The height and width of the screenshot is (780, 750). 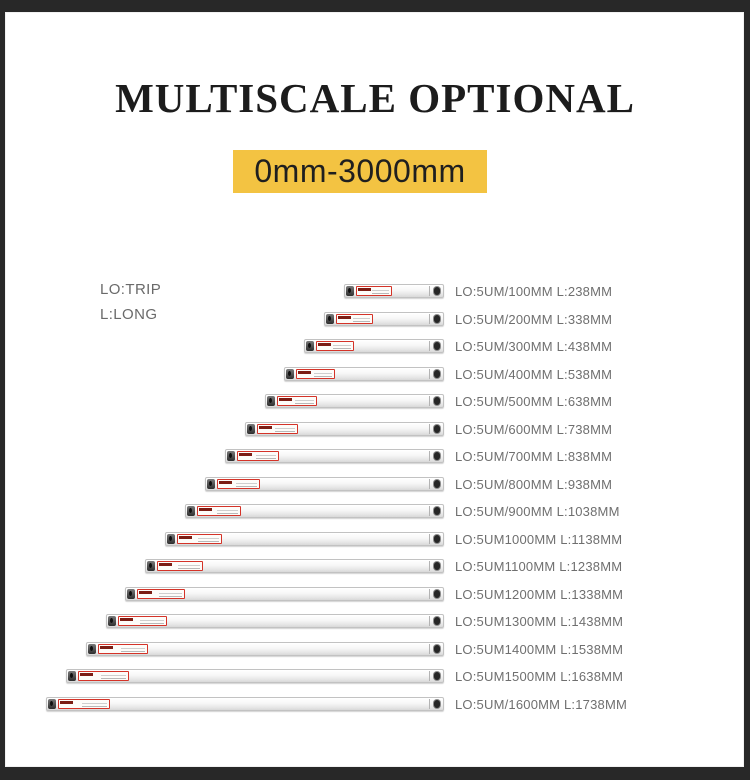 What do you see at coordinates (534, 429) in the screenshot?
I see `scale-spec-label: LO:5UM/600MM L:738MM` at bounding box center [534, 429].